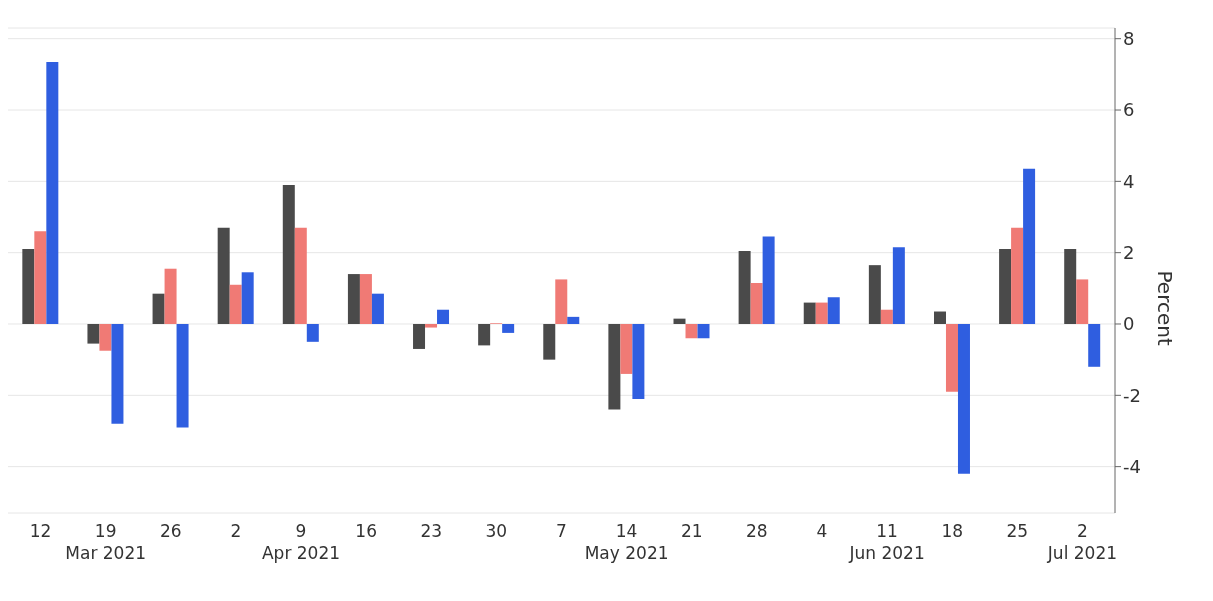  Describe the element at coordinates (236, 531) in the screenshot. I see `x-tick-label: 2` at that location.